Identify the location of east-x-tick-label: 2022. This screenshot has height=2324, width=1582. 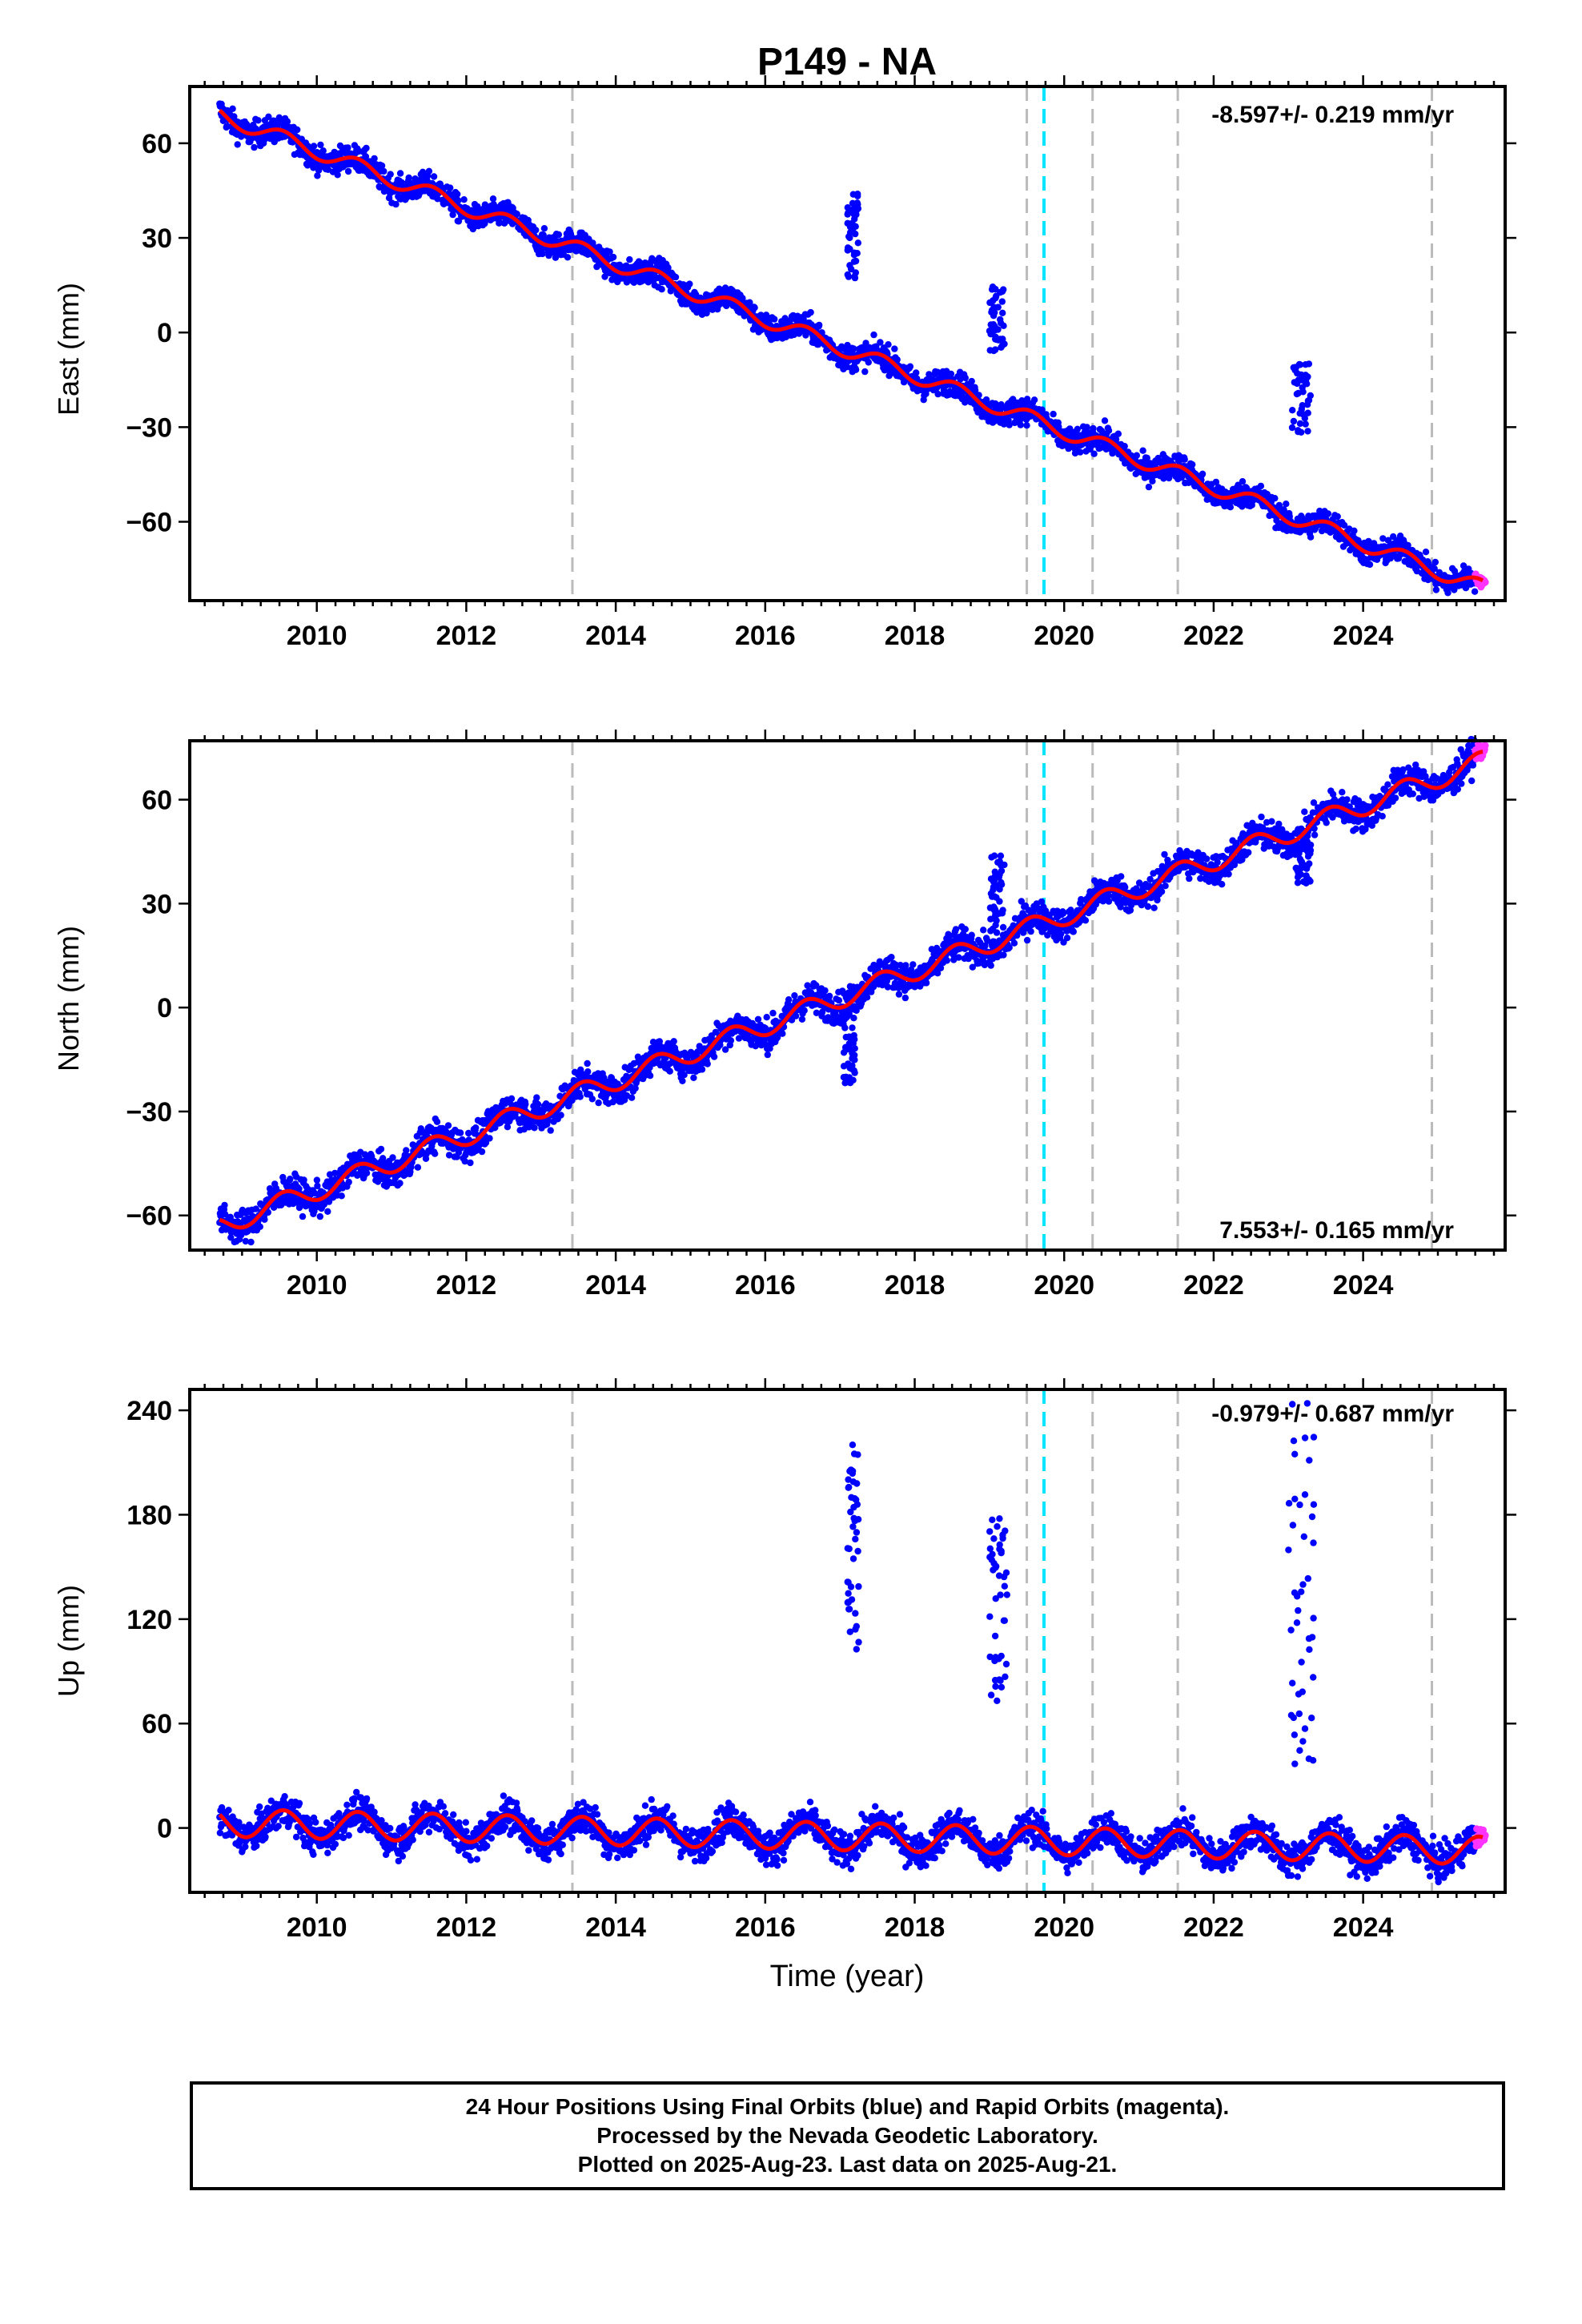
(1214, 636).